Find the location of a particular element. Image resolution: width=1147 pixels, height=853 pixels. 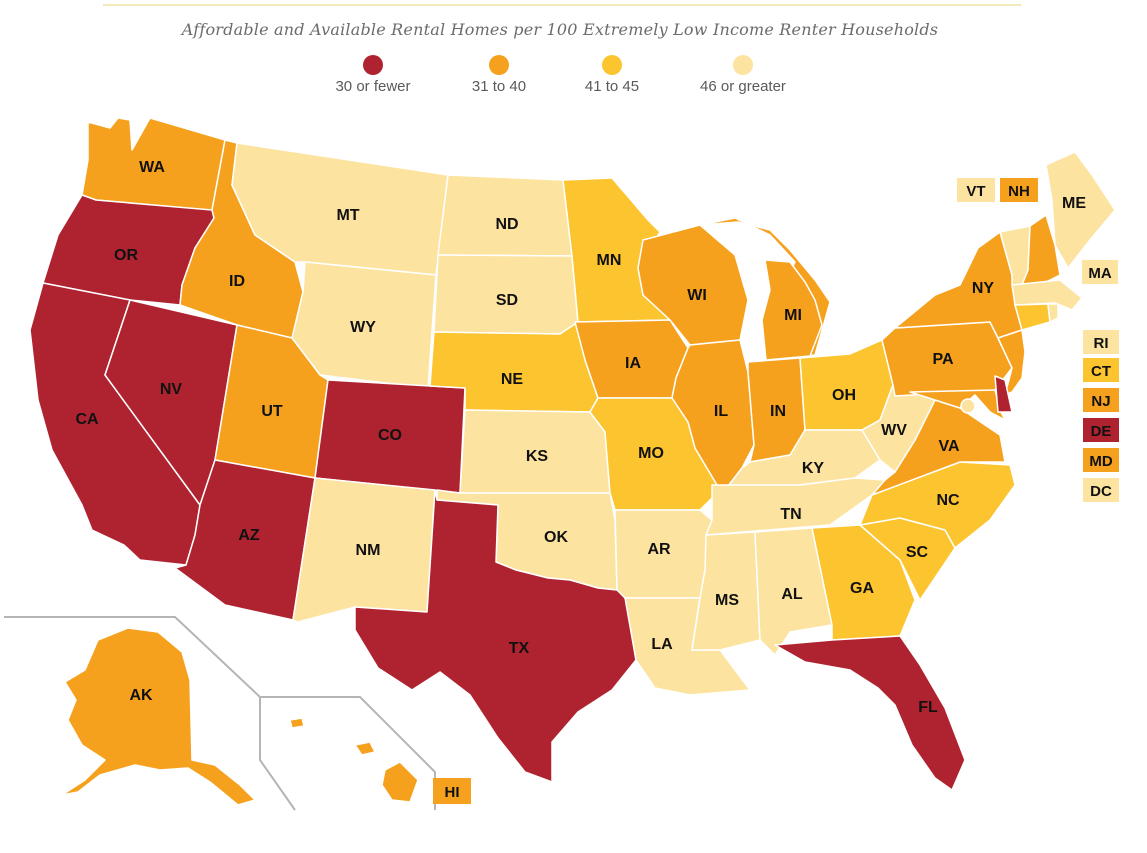

label-KY: KY is located at coordinates (813, 468).